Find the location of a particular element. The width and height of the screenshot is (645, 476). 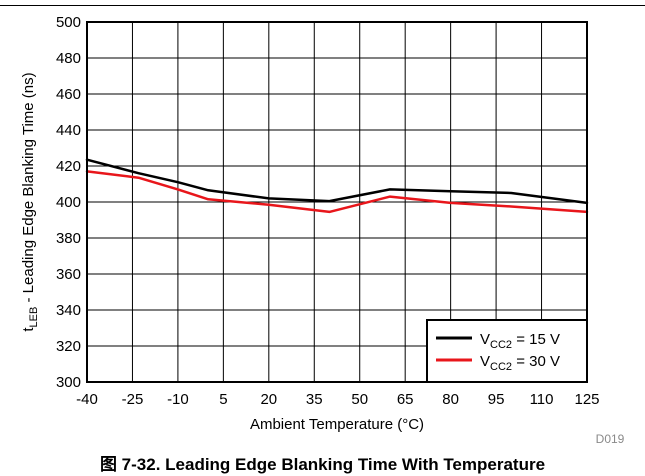

top-rule is located at coordinates (322, 5).